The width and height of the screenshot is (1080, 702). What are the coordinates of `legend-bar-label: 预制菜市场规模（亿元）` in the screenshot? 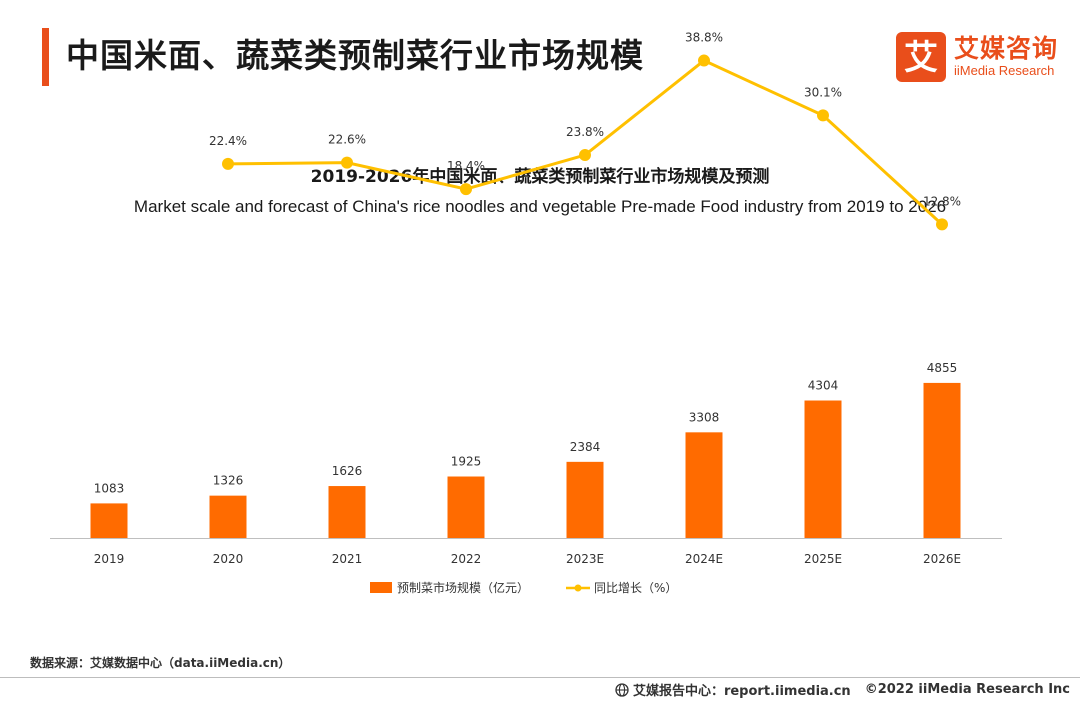 It's located at (463, 587).